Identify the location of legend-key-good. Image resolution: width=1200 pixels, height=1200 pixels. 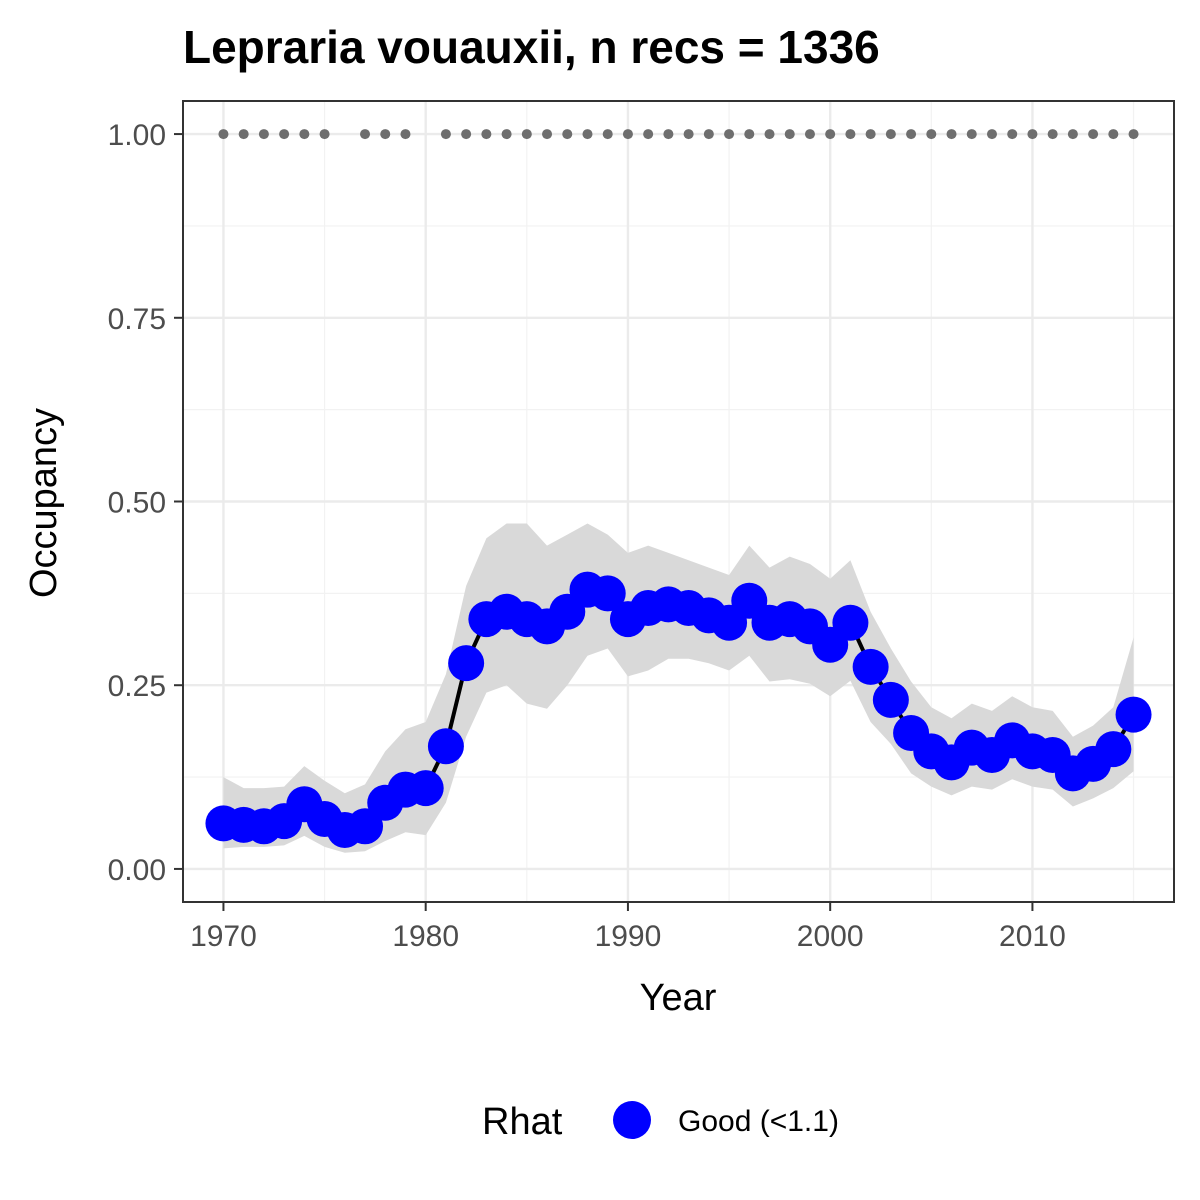
(632, 1120).